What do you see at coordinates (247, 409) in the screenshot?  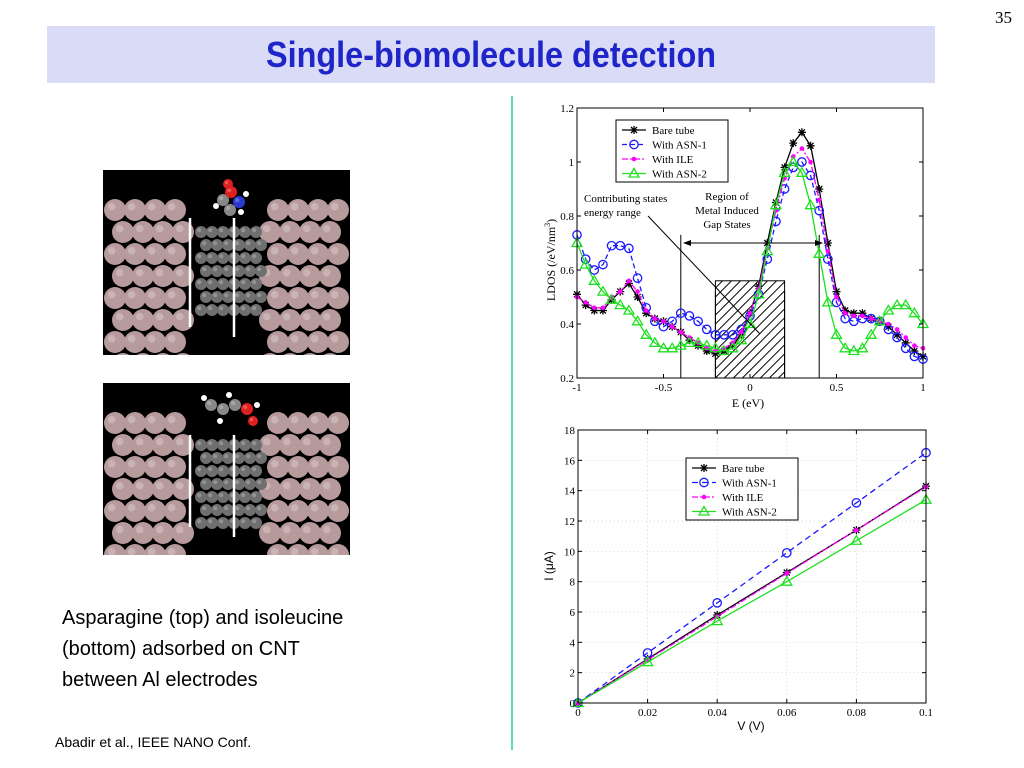 I see `oxygen-atom` at bounding box center [247, 409].